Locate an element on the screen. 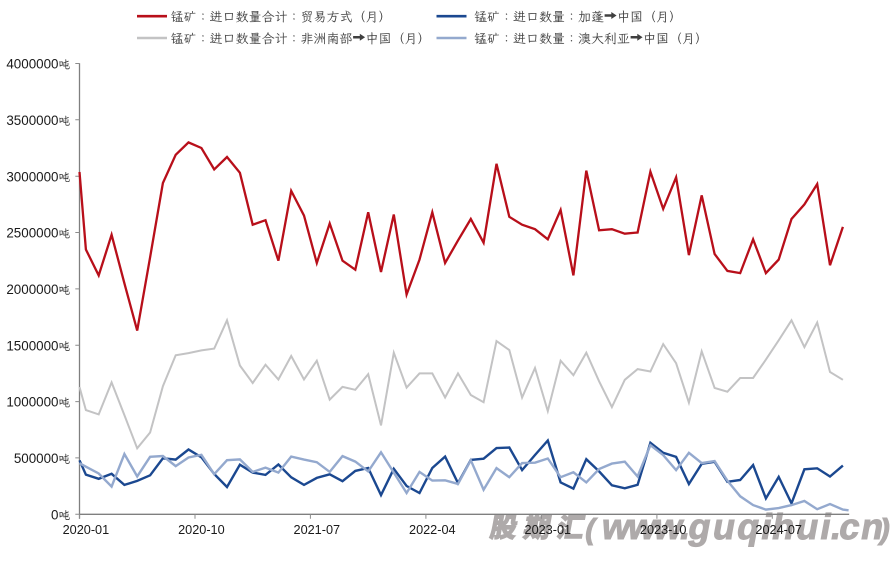 The width and height of the screenshot is (892, 563). svg-text: 0 is located at coordinates (54, 514).